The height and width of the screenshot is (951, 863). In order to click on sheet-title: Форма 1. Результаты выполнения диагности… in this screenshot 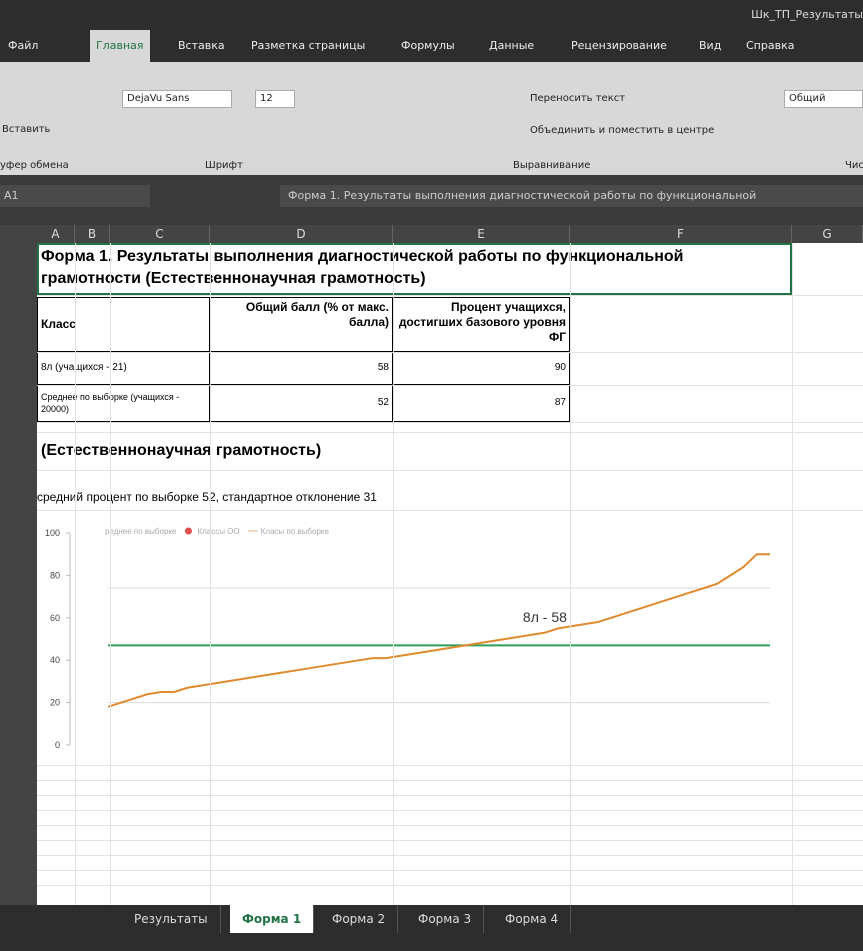, I will do `click(362, 267)`.